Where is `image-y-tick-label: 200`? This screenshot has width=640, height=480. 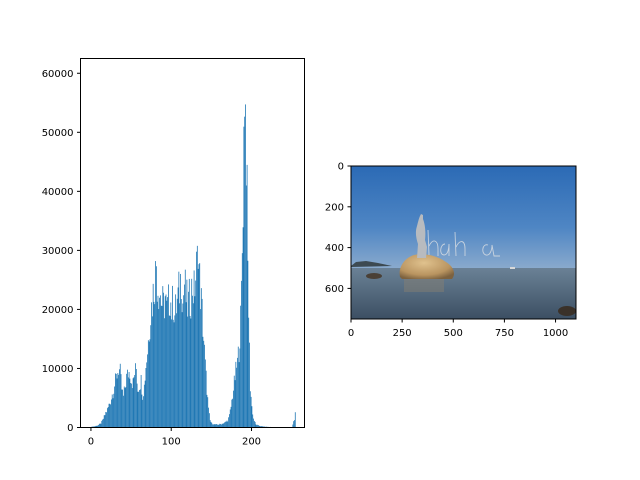
image-y-tick-label: 200 is located at coordinates (334, 207).